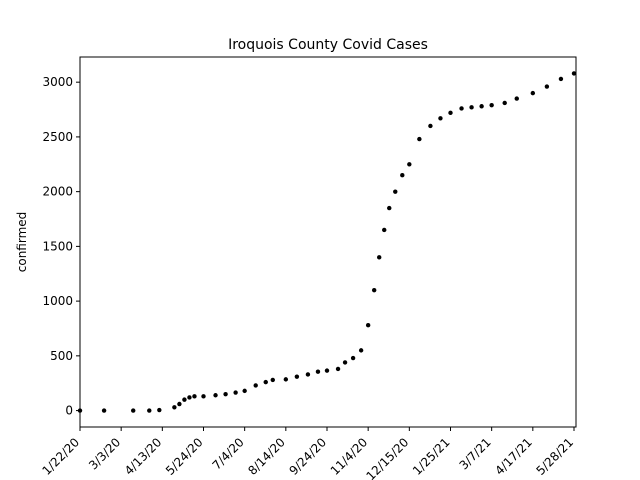  I want to click on y-axis-label: confirmed, so click(22, 242).